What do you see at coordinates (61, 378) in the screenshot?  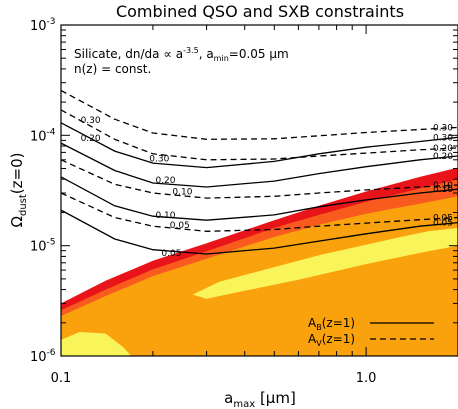 I see `x-tick-label: 0.1` at bounding box center [61, 378].